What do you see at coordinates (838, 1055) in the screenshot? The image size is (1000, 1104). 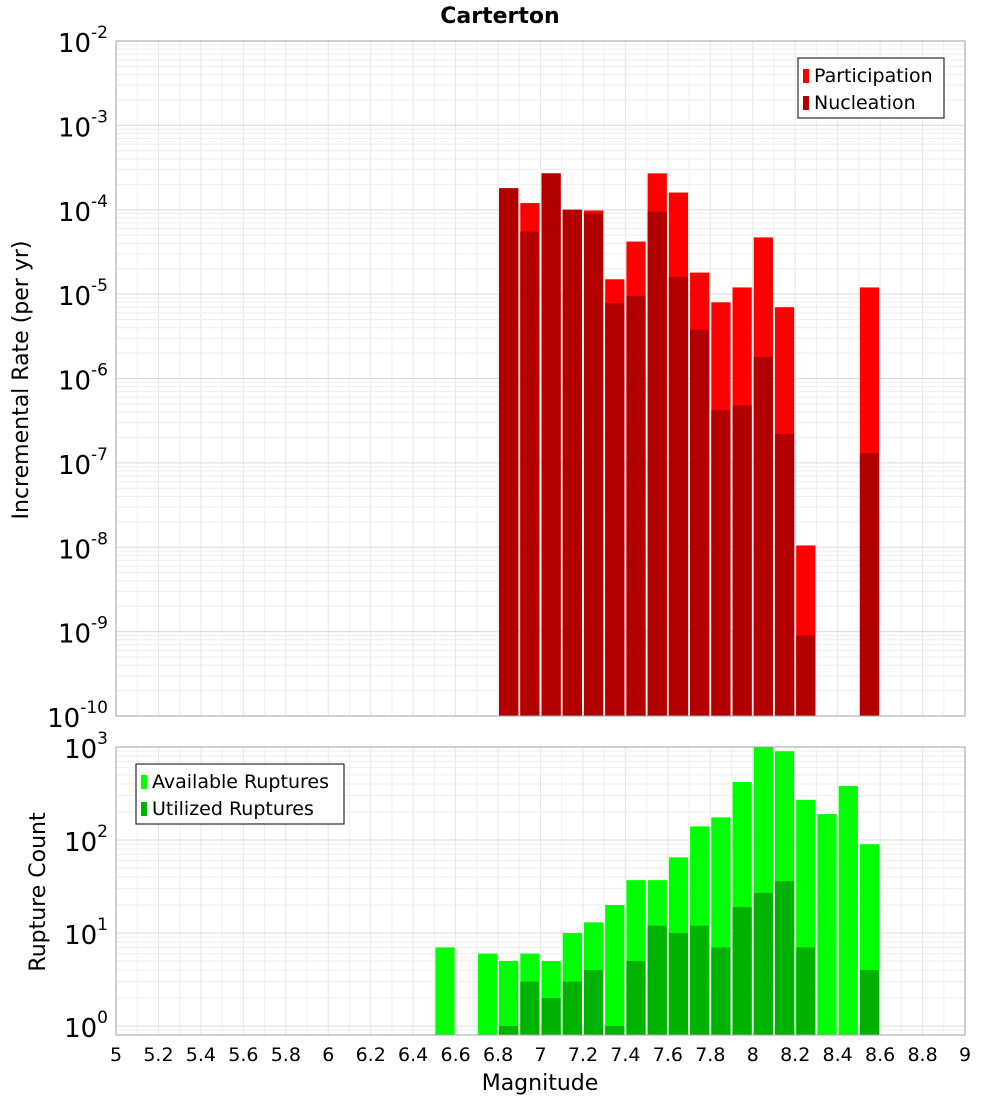 I see `x-tick-label: 8.4` at bounding box center [838, 1055].